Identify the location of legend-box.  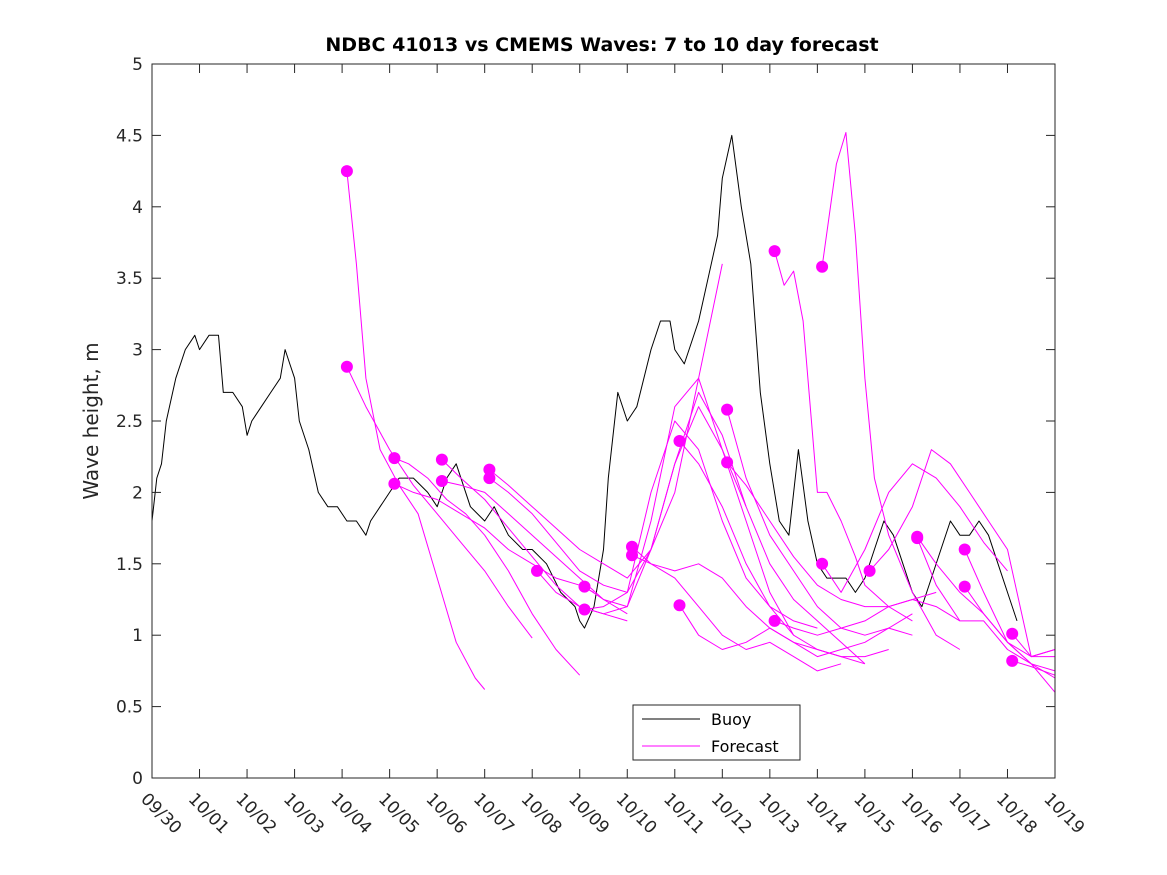
(716, 732).